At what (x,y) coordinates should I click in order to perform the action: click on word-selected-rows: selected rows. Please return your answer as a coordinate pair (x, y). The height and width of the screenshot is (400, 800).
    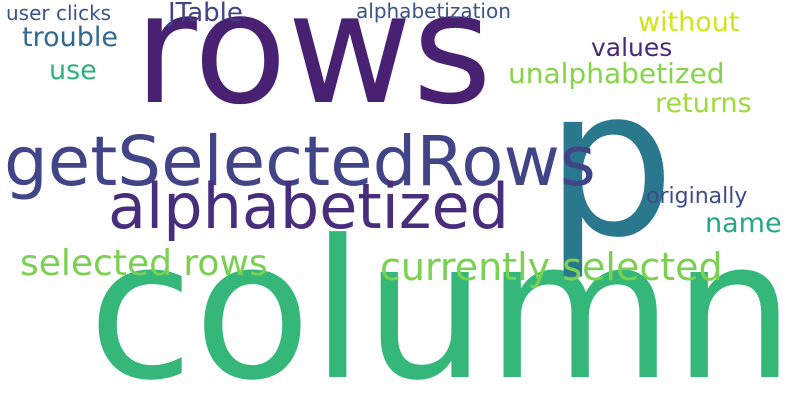
    Looking at the image, I should click on (144, 264).